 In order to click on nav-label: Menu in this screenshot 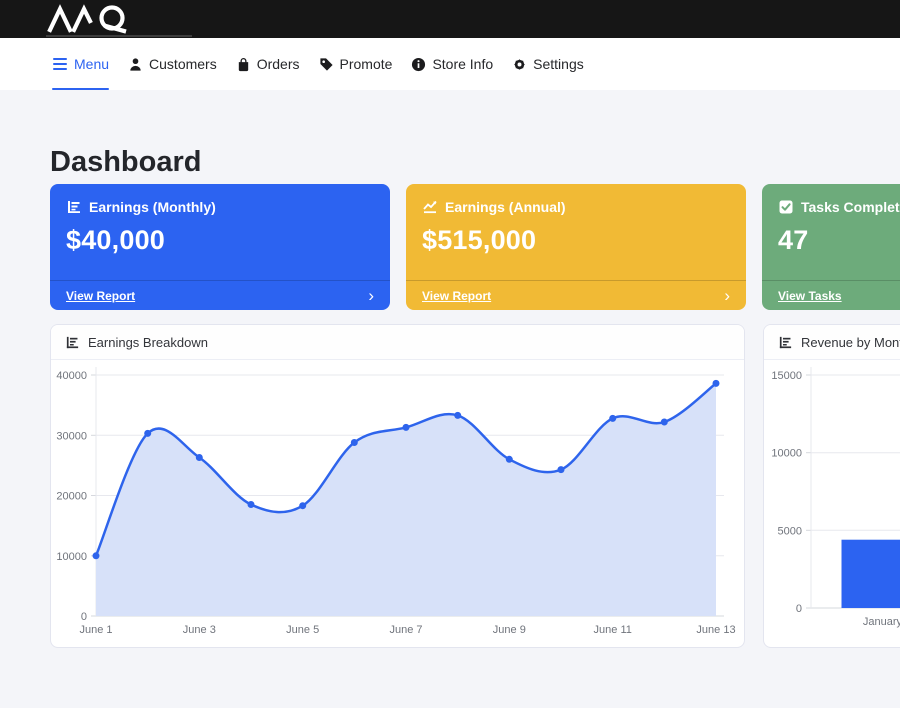, I will do `click(92, 64)`.